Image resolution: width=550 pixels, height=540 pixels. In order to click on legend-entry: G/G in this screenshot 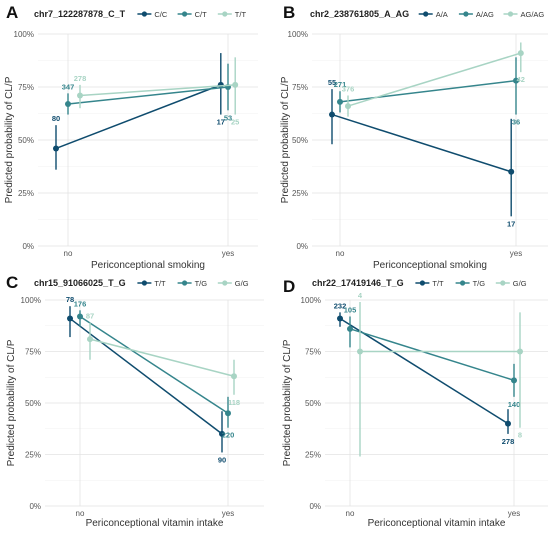, I will do `click(242, 283)`.